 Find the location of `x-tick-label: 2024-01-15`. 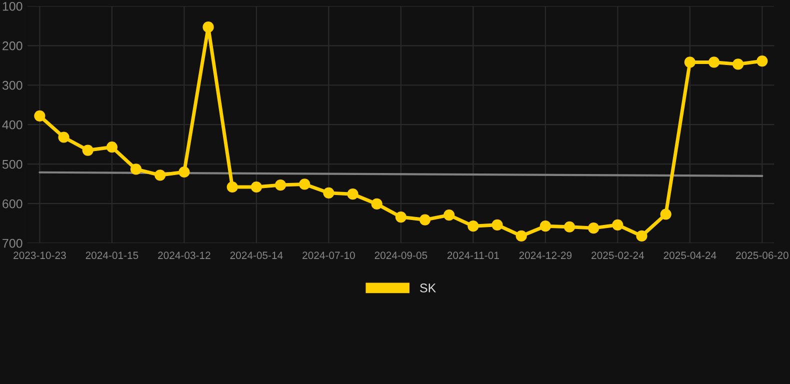

x-tick-label: 2024-01-15 is located at coordinates (112, 256).